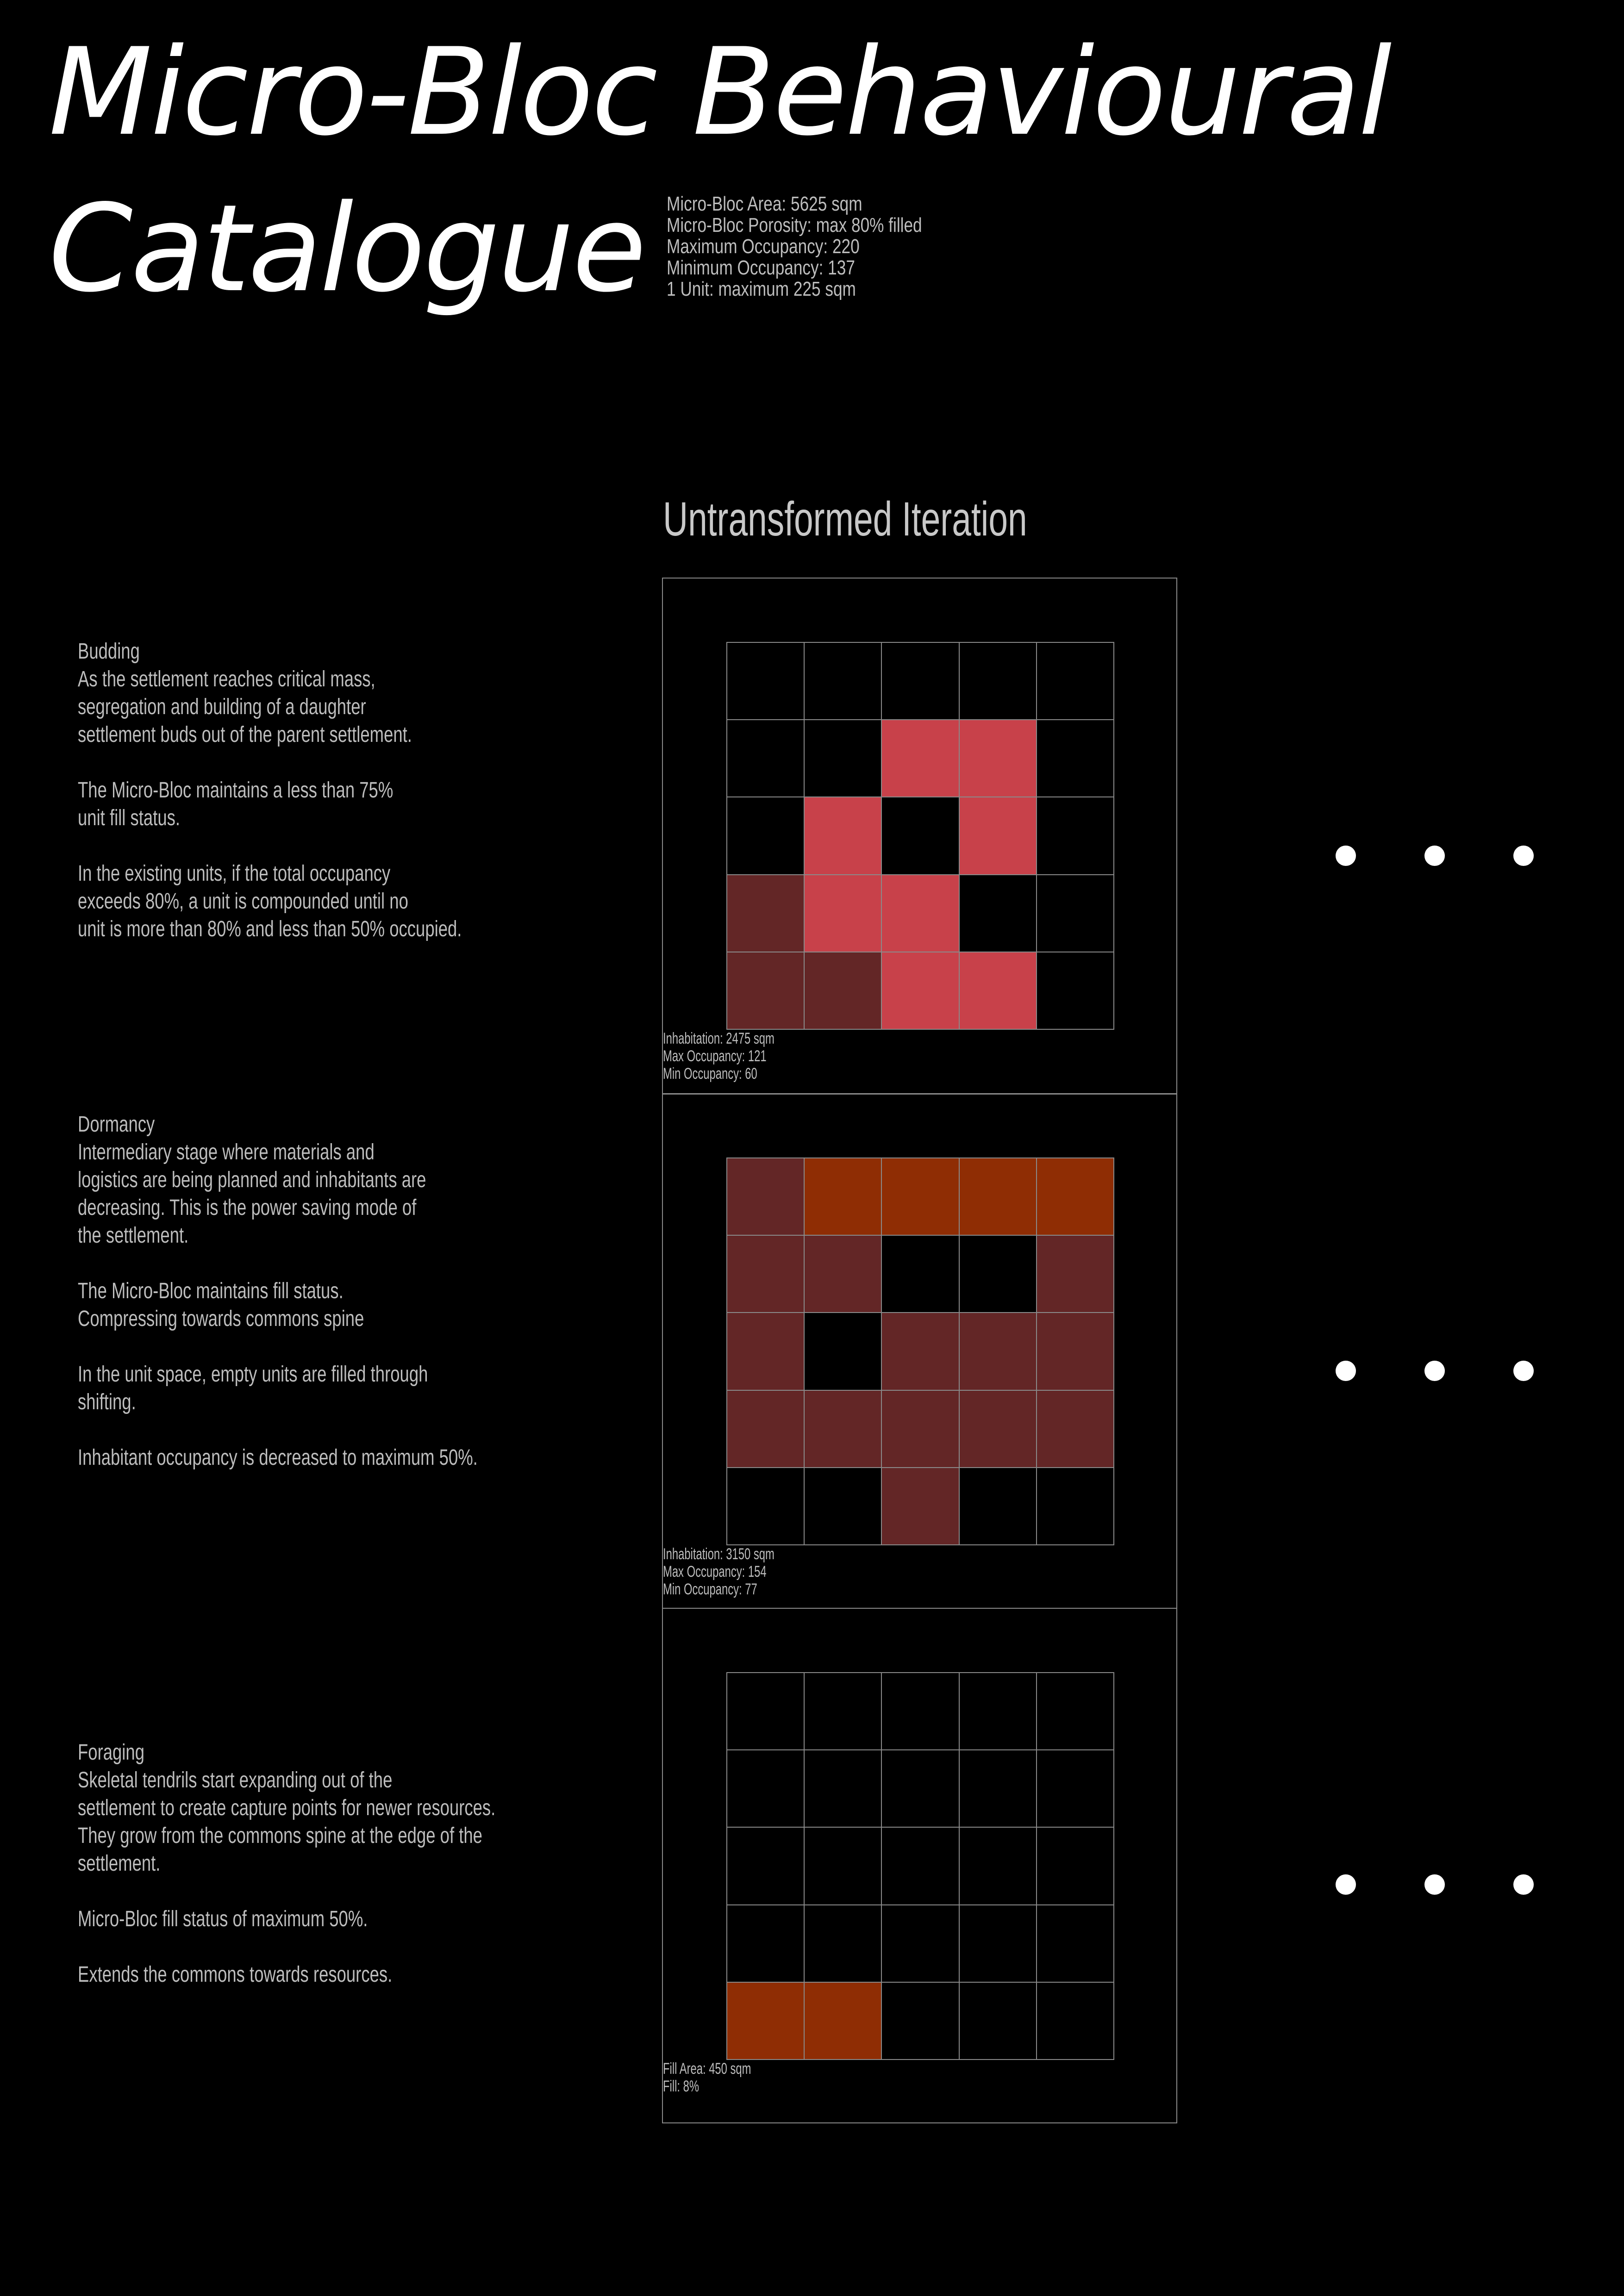 This screenshot has width=1624, height=2296. Describe the element at coordinates (109, 651) in the screenshot. I see `stage-name: Budding` at that location.